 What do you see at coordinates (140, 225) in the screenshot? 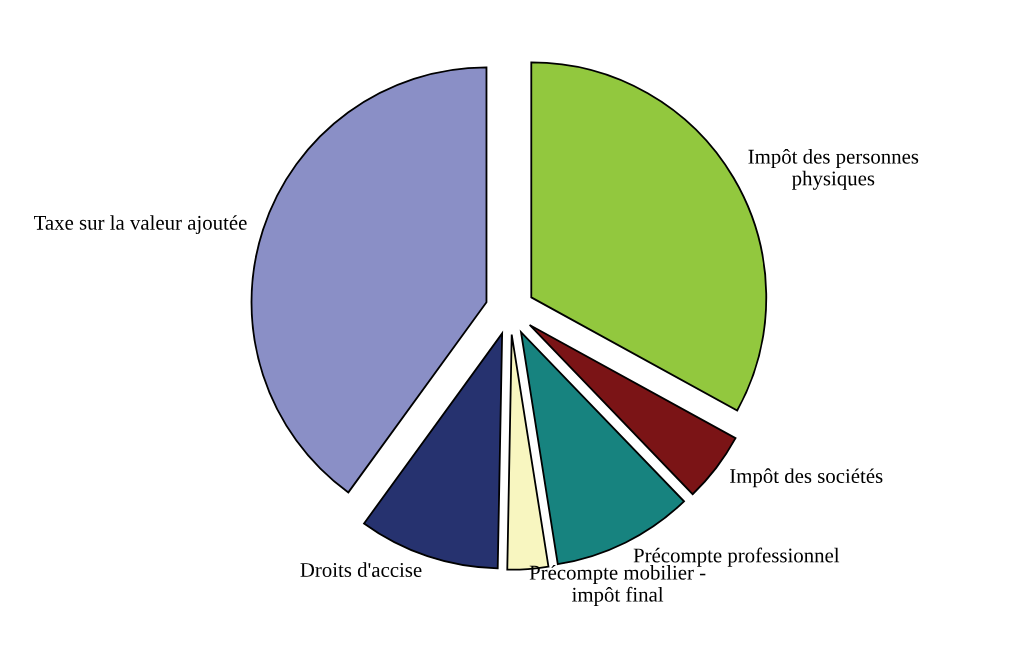
I see `slice-label: Taxe sur la valeur ajoutée` at bounding box center [140, 225].